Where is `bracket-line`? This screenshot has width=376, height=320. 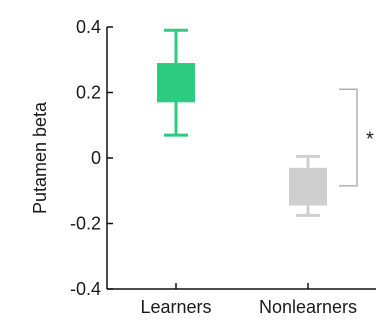
bracket-line is located at coordinates (348, 137).